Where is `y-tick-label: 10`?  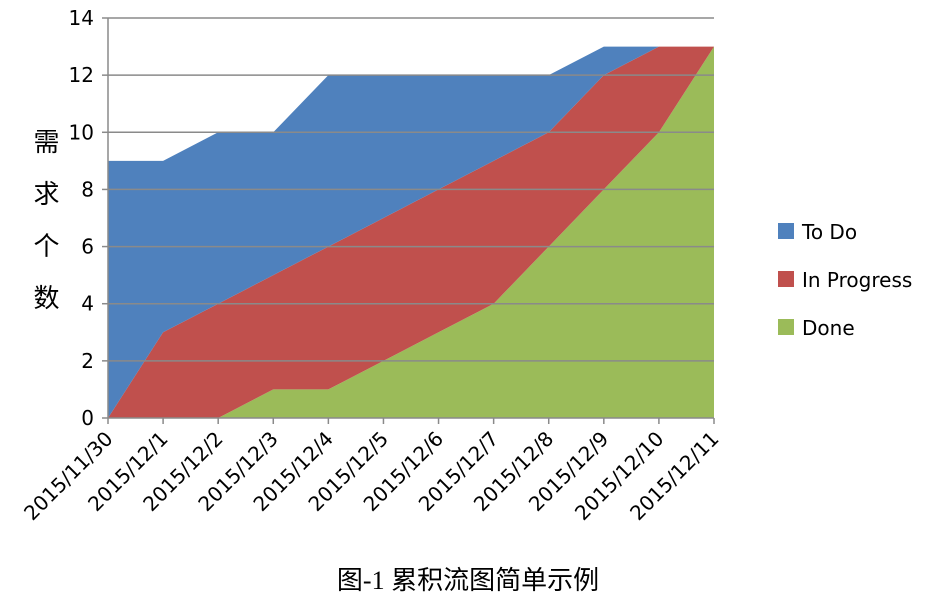
y-tick-label: 10 is located at coordinates (81, 132).